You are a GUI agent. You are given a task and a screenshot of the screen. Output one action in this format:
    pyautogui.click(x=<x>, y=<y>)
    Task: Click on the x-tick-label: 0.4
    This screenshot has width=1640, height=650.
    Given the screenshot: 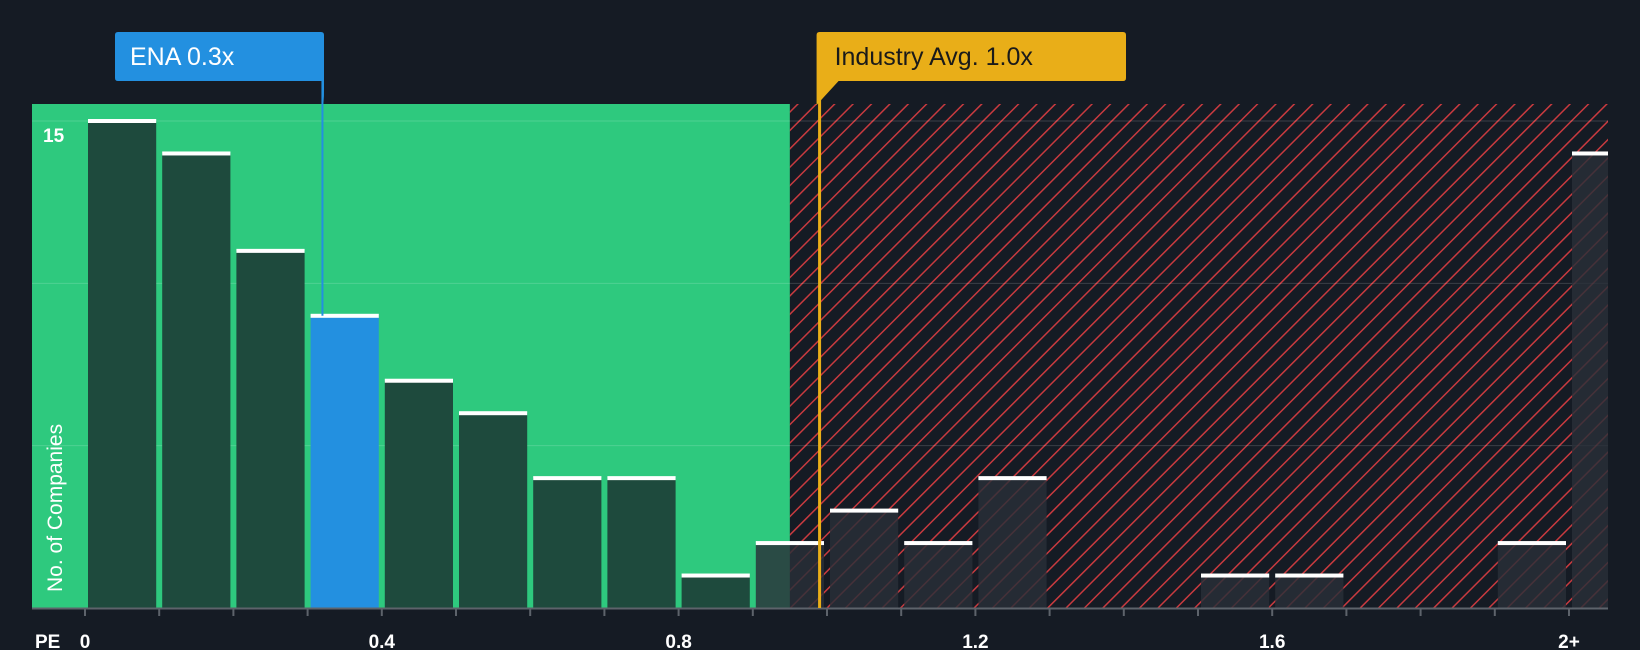 What is the action you would take?
    pyautogui.click(x=382, y=641)
    